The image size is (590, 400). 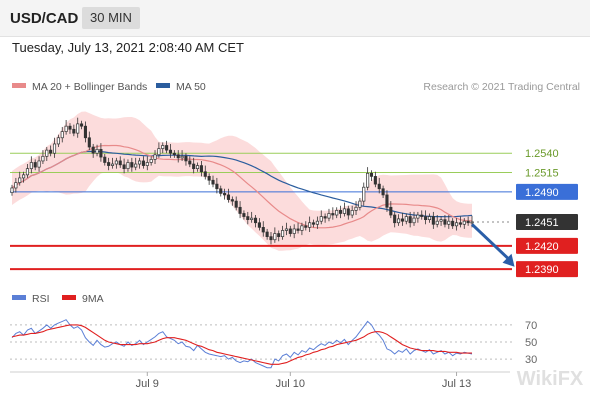 What do you see at coordinates (491, 242) in the screenshot?
I see `forecast-arrow` at bounding box center [491, 242].